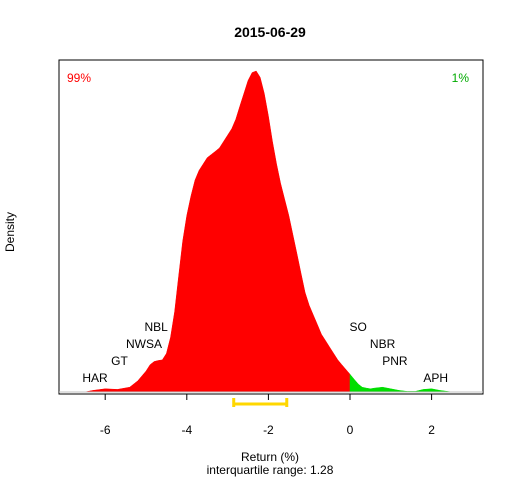 This screenshot has width=512, height=480. I want to click on x-tick-label: 2, so click(431, 430).